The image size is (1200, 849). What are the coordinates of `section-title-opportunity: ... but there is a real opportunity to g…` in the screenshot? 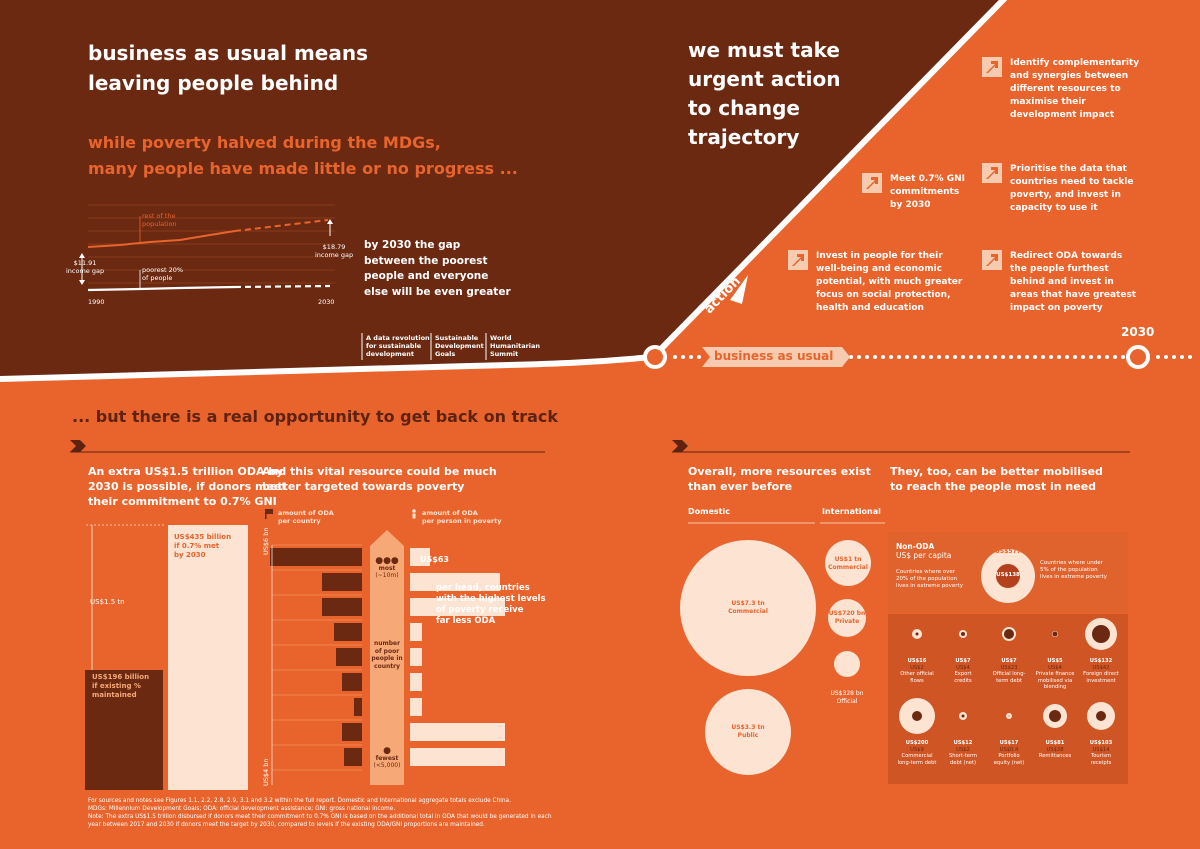 It's located at (315, 416).